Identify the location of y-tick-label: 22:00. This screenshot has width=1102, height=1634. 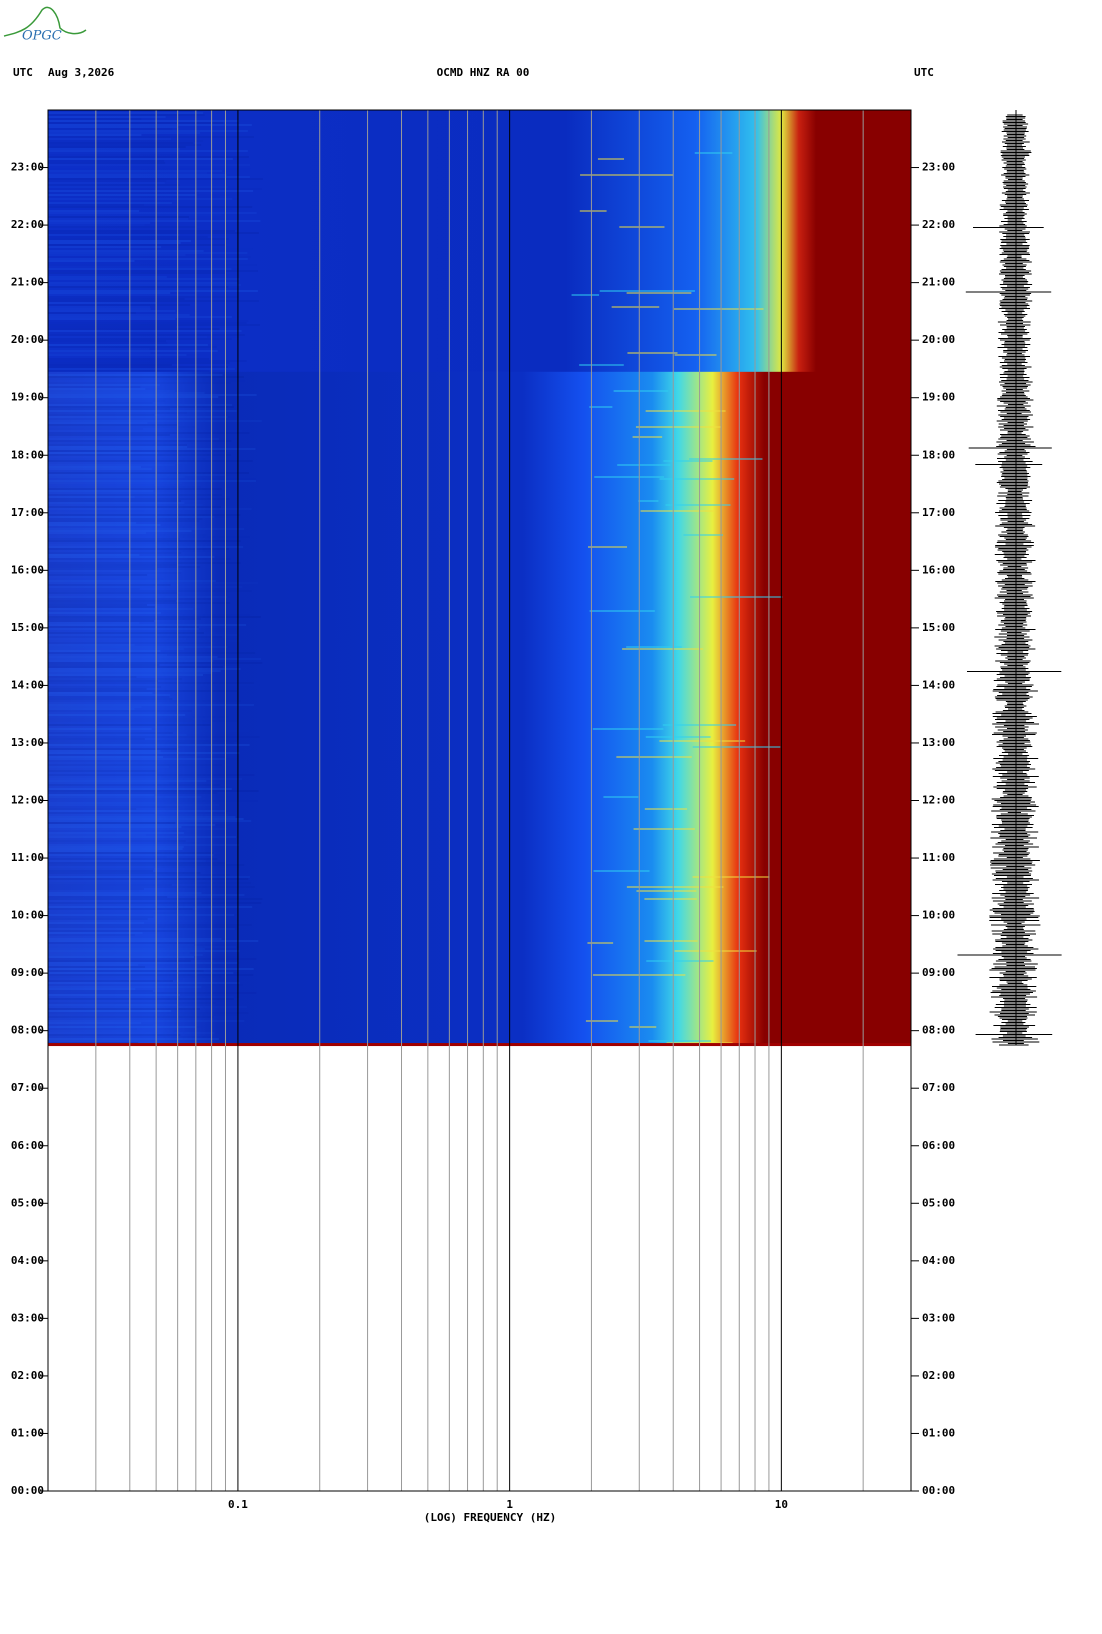
(938, 224).